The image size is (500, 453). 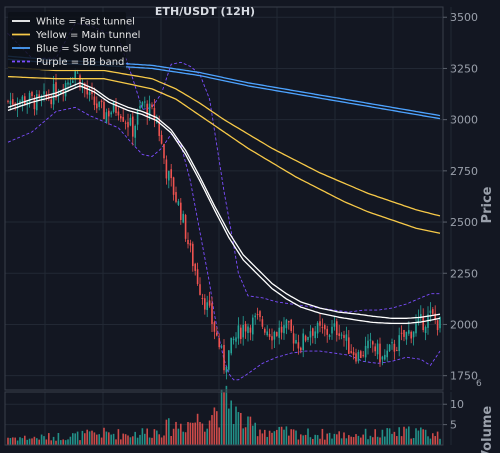 I want to click on legend-box, so click(x=67, y=41).